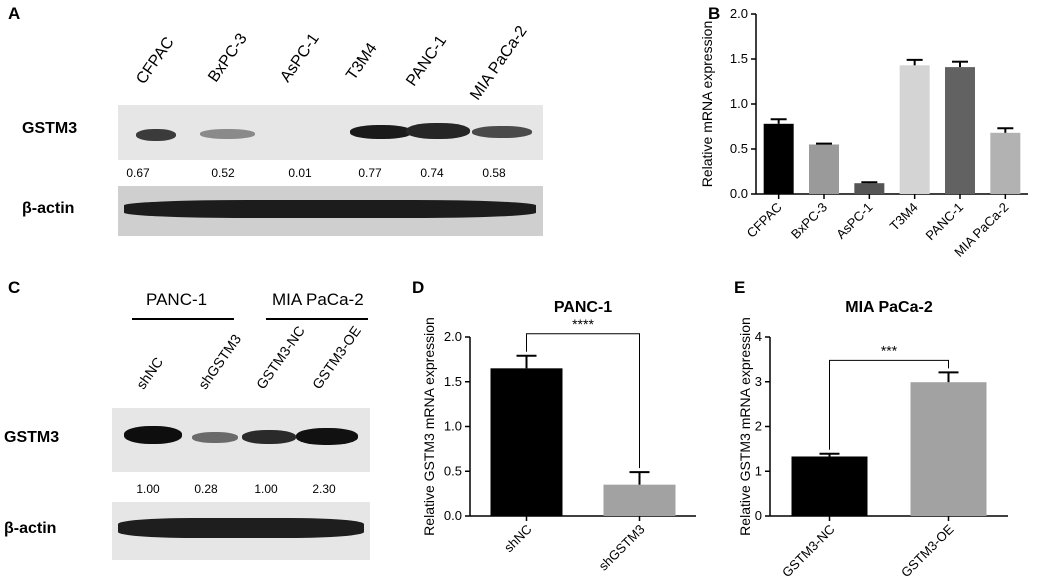 Image resolution: width=1045 pixels, height=583 pixels. What do you see at coordinates (808, 551) in the screenshot?
I see `x-tick-label: GSTM3-NC` at bounding box center [808, 551].